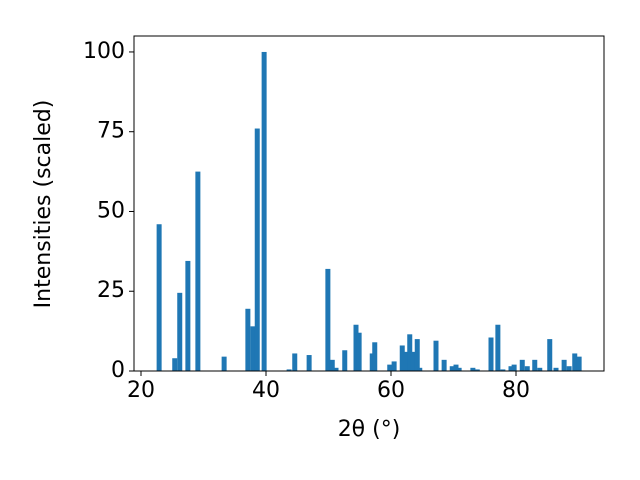  What do you see at coordinates (111, 290) in the screenshot?
I see `y-tick-label: 25` at bounding box center [111, 290].